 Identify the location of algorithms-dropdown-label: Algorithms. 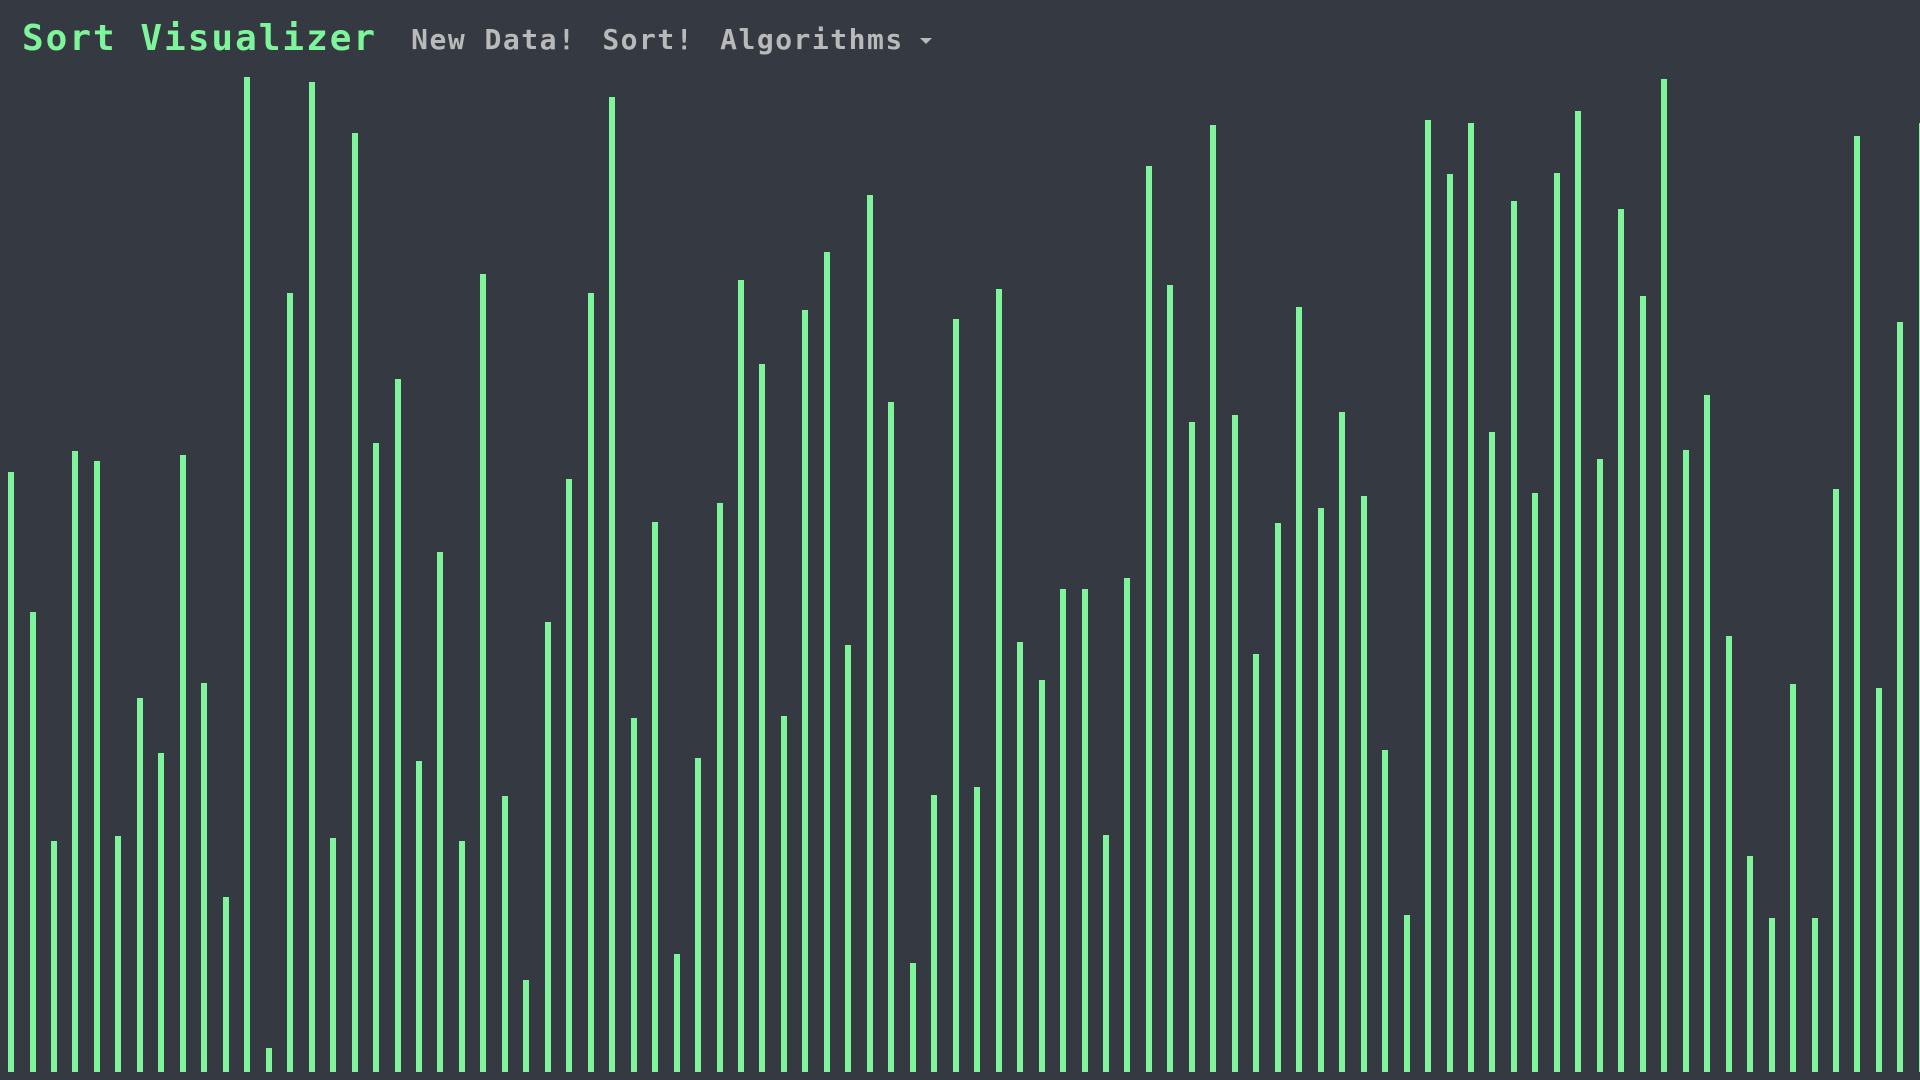
(812, 39).